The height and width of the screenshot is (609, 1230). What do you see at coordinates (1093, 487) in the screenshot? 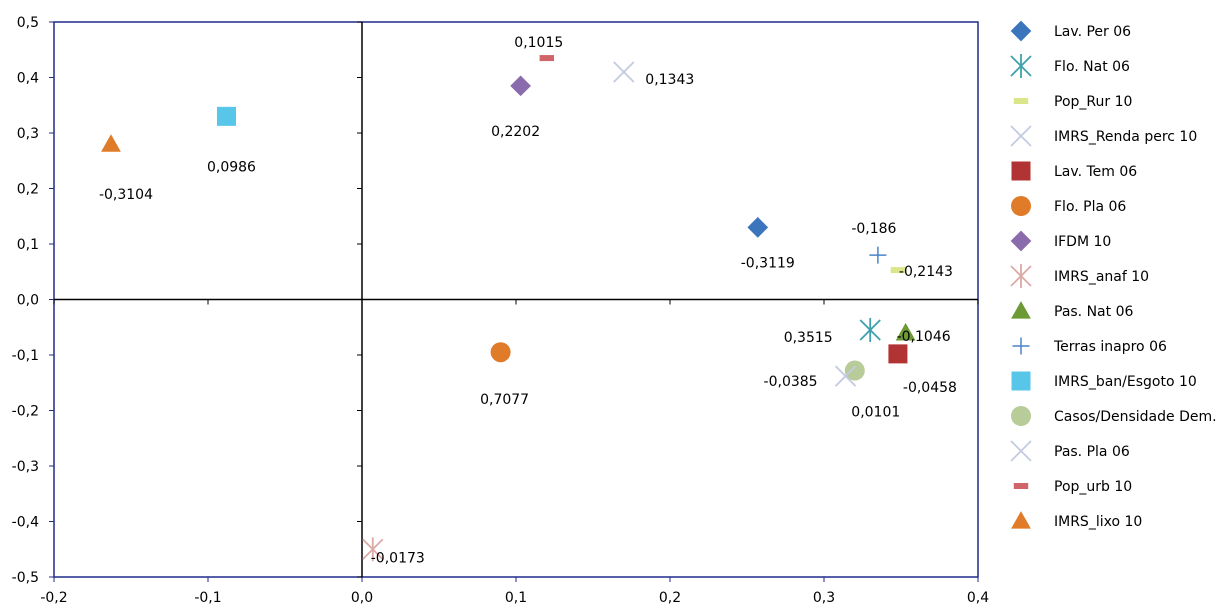
I see `legend-label: Pop_urb 10` at bounding box center [1093, 487].